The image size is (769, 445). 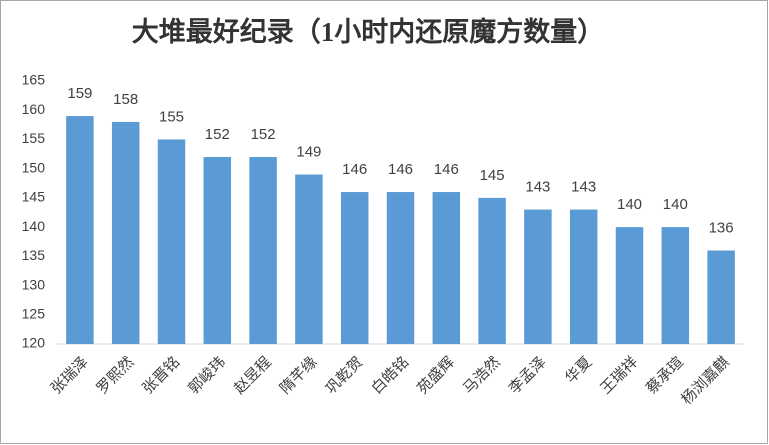 What do you see at coordinates (34, 255) in the screenshot?
I see `y-tick-label: 135` at bounding box center [34, 255].